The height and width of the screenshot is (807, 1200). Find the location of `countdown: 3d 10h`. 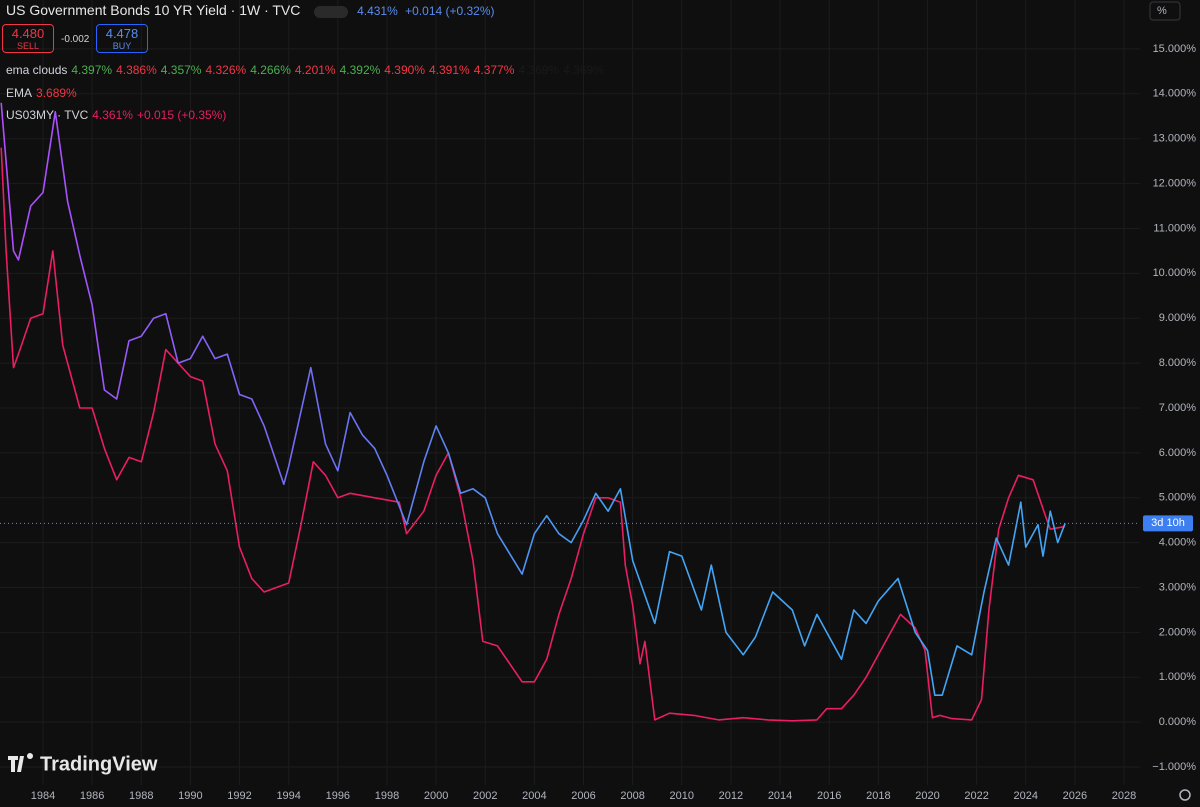

countdown: 3d 10h is located at coordinates (1168, 523).